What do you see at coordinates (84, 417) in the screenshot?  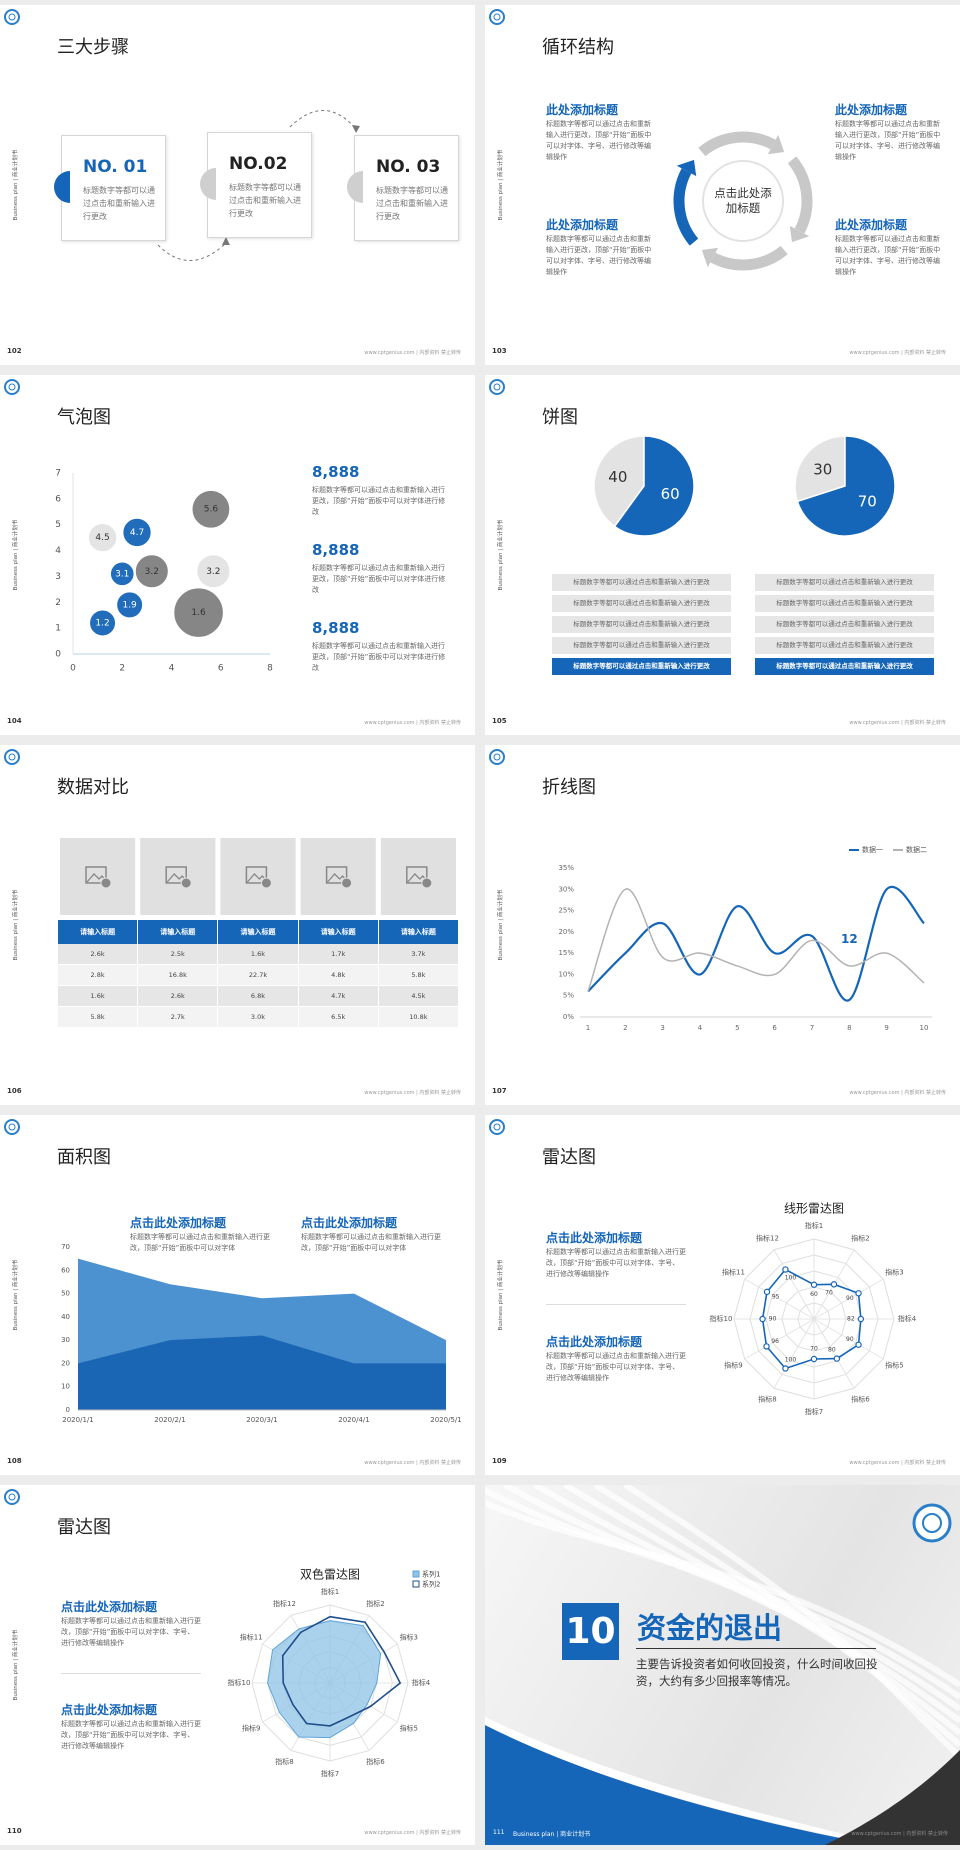 I see `slide-title: 气泡图` at bounding box center [84, 417].